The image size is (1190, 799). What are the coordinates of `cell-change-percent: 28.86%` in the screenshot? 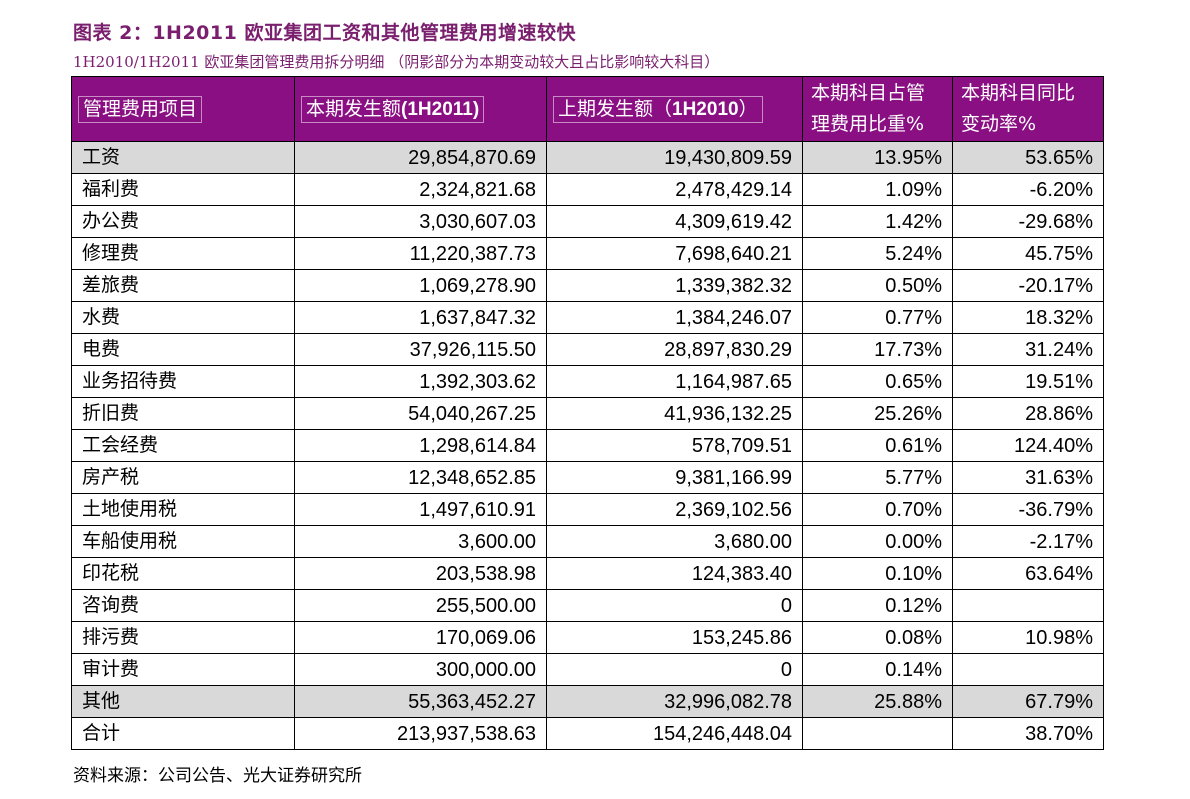 It's located at (1028, 413).